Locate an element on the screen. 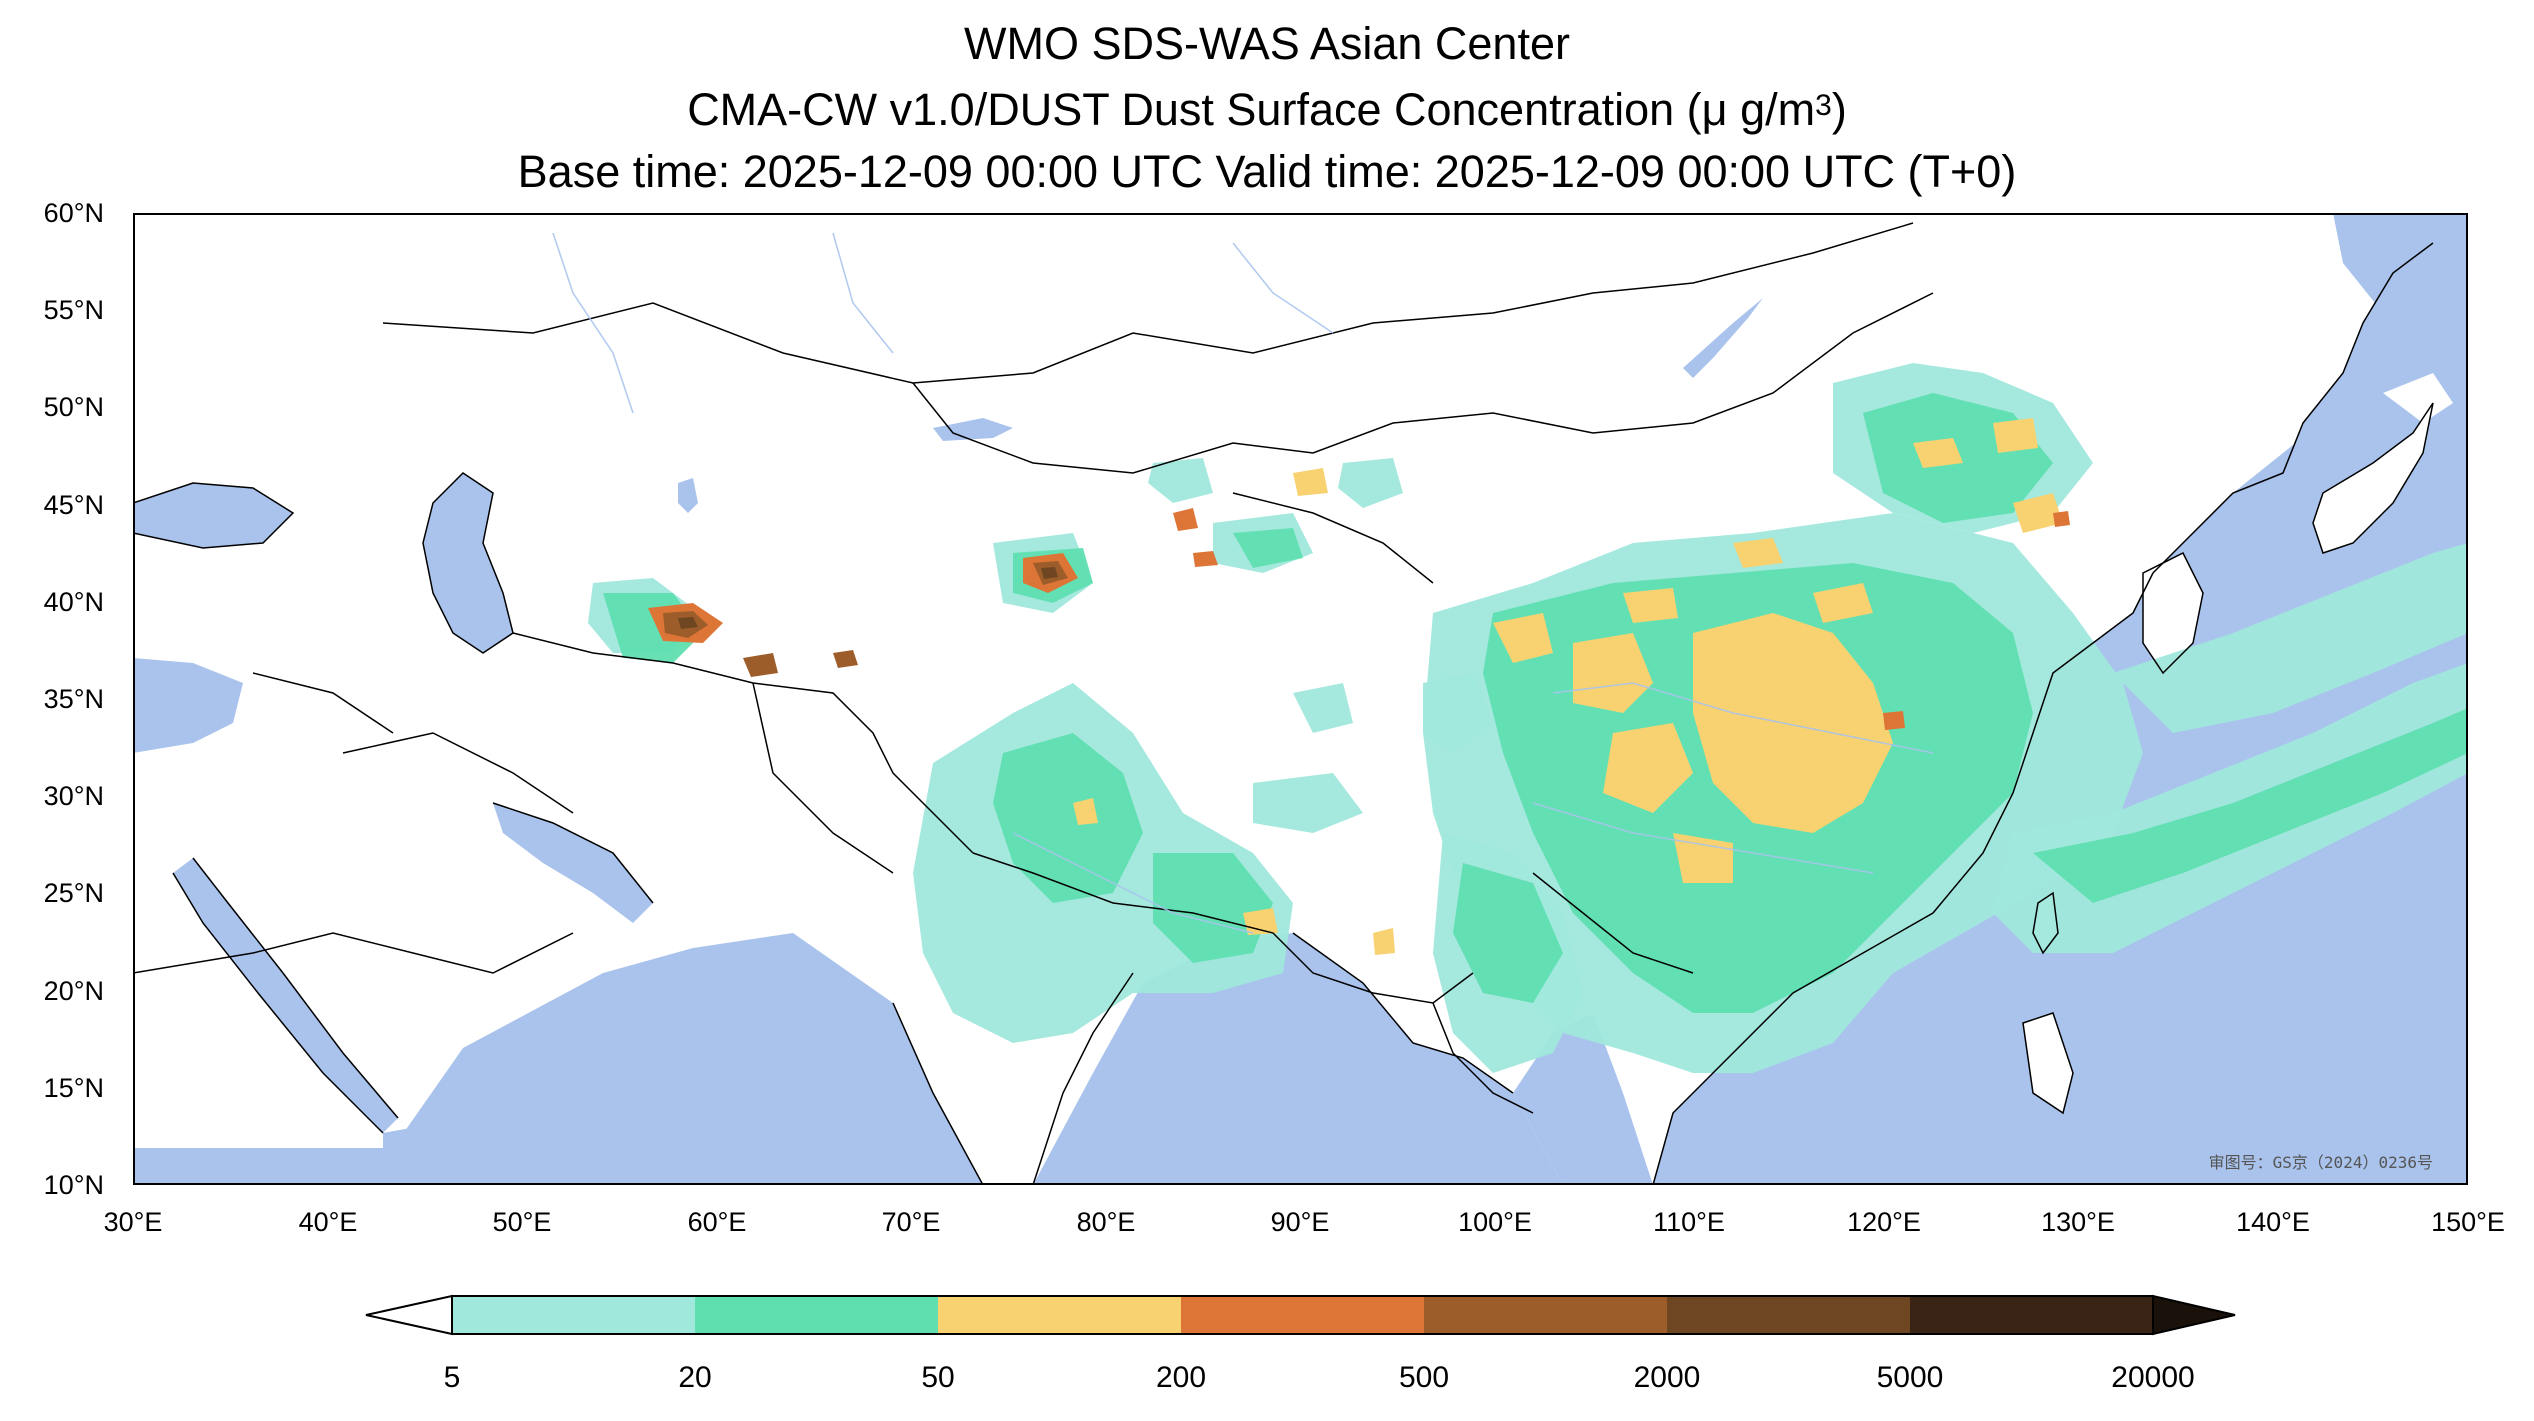 The width and height of the screenshot is (2534, 1421). lon-label-80: 80°E is located at coordinates (1106, 1222).